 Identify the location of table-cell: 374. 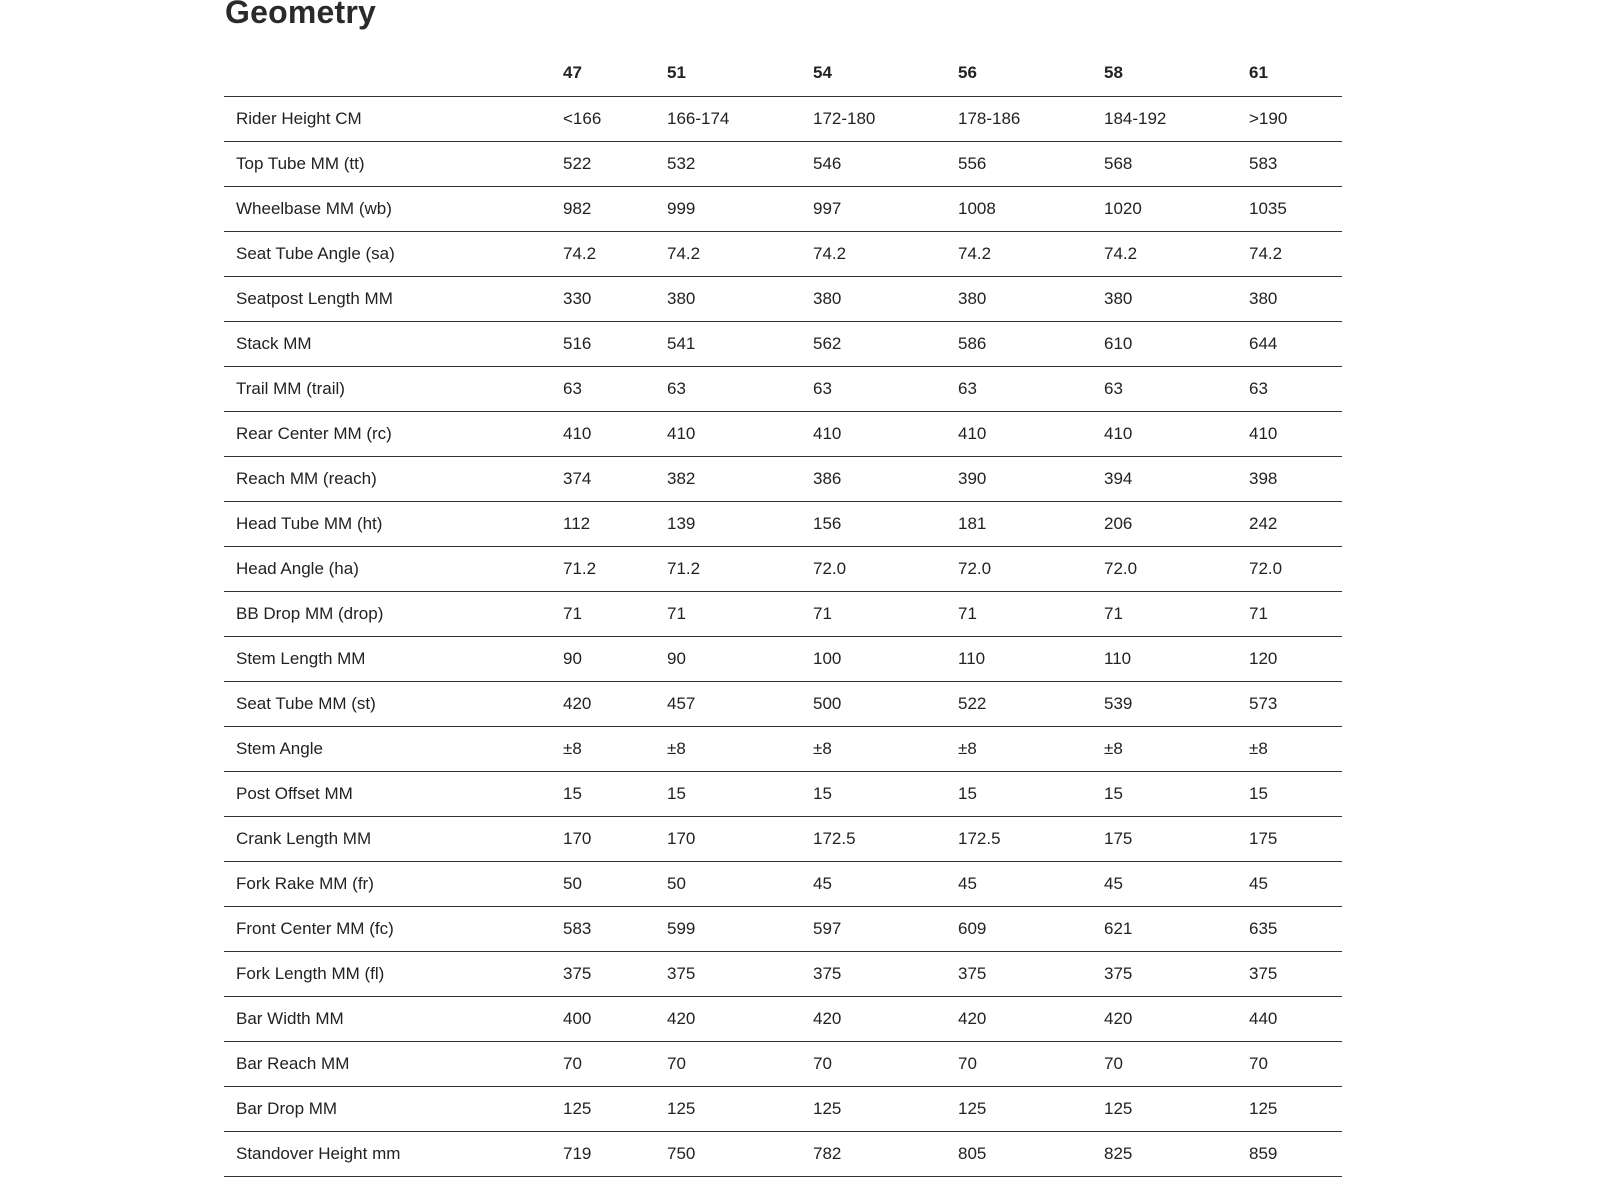
(577, 478).